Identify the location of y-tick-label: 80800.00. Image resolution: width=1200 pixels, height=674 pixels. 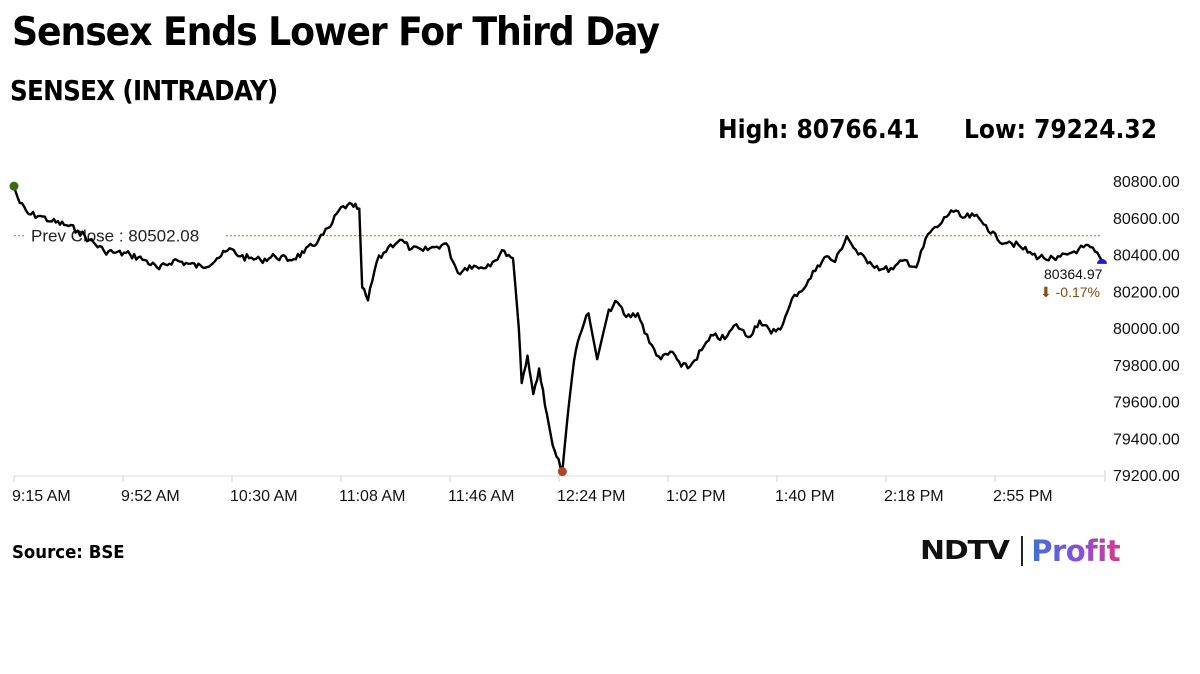
(1146, 182).